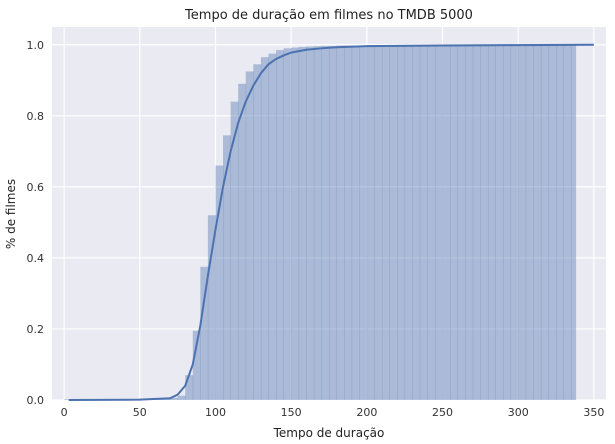 The height and width of the screenshot is (444, 615). Describe the element at coordinates (215, 412) in the screenshot. I see `x-tick-label: 100` at that location.